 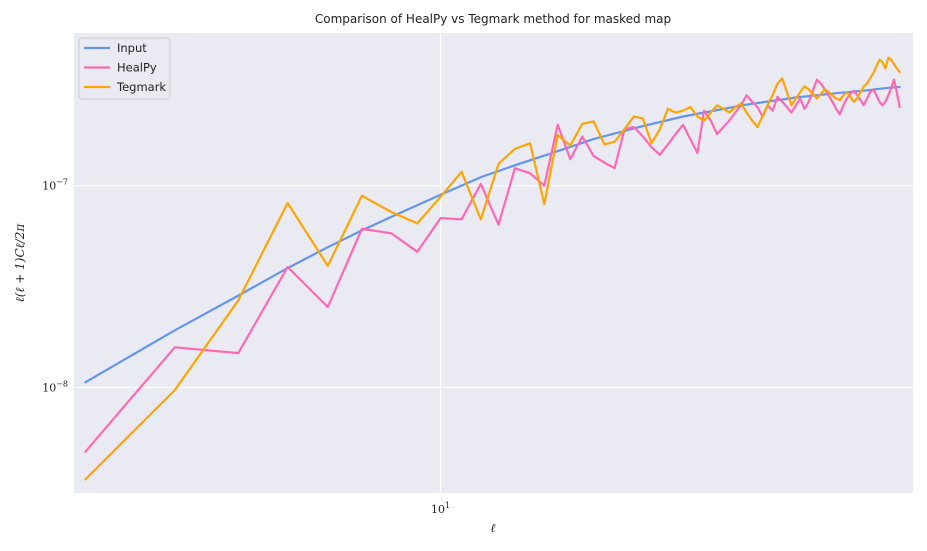 I want to click on legend-label-healpy: HealPy, so click(x=137, y=68).